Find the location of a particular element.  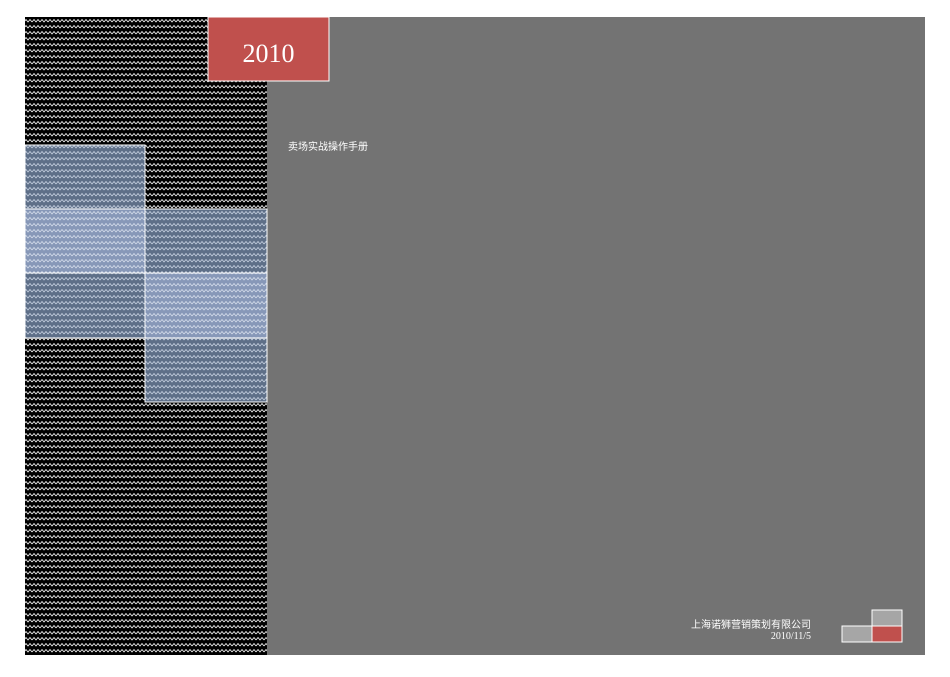

tiles is located at coordinates (146, 273).